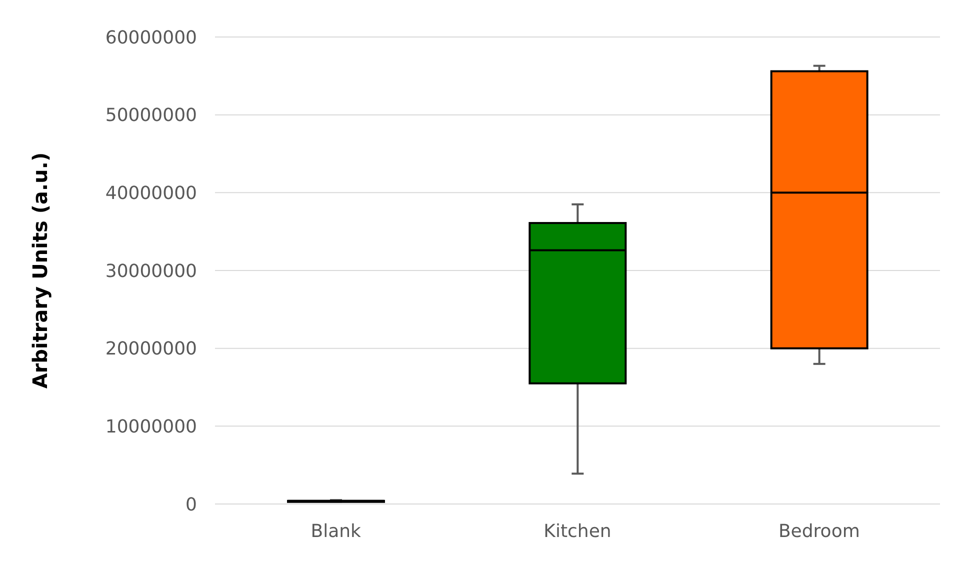 This screenshot has height=577, width=960. I want to click on x-tick-label: Blank, so click(336, 531).